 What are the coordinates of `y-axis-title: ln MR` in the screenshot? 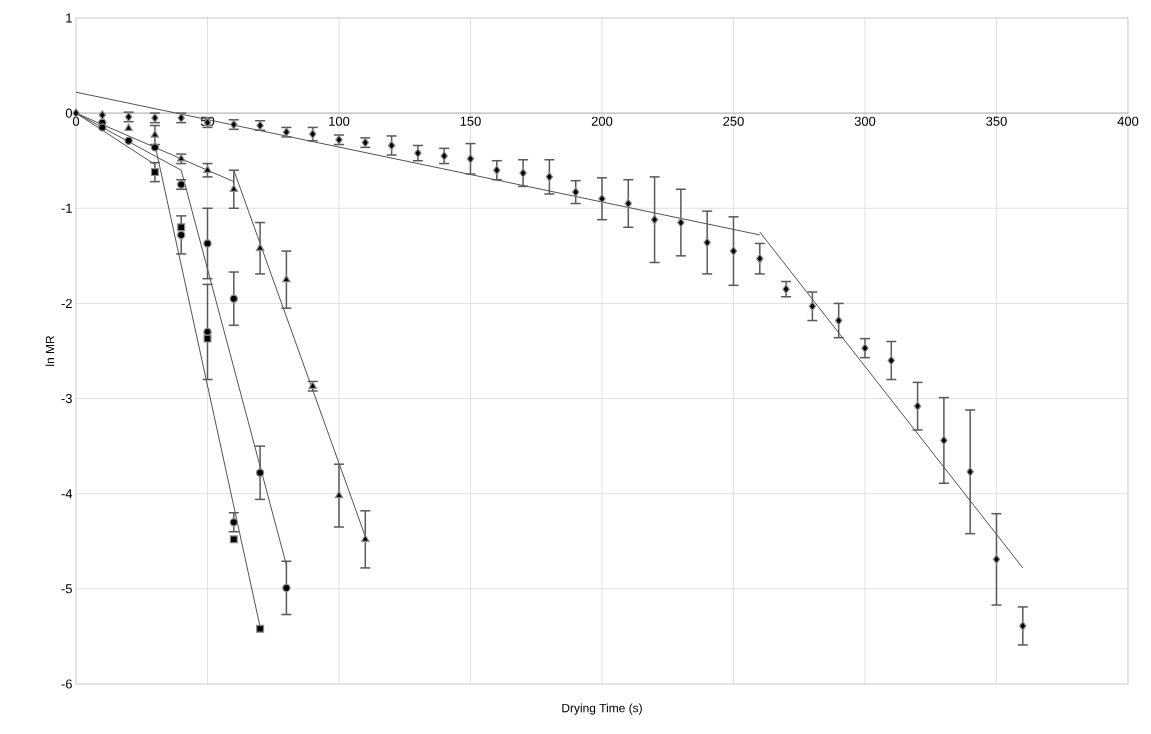 It's located at (50, 350).